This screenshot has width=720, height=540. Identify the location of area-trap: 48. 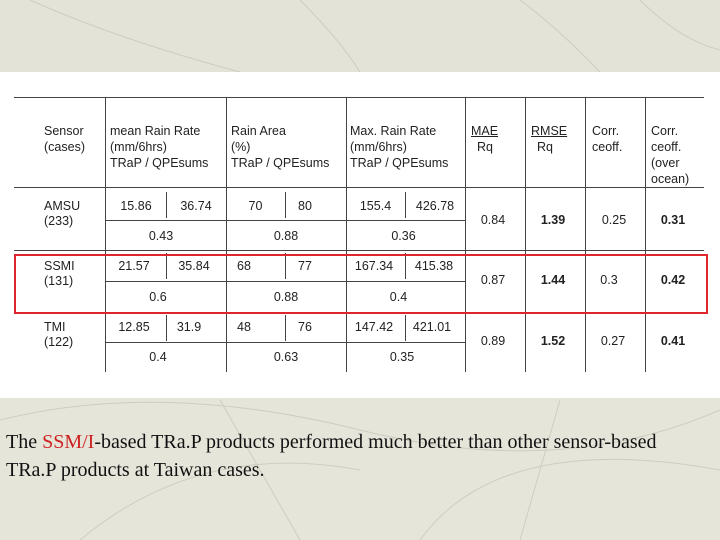
(244, 327).